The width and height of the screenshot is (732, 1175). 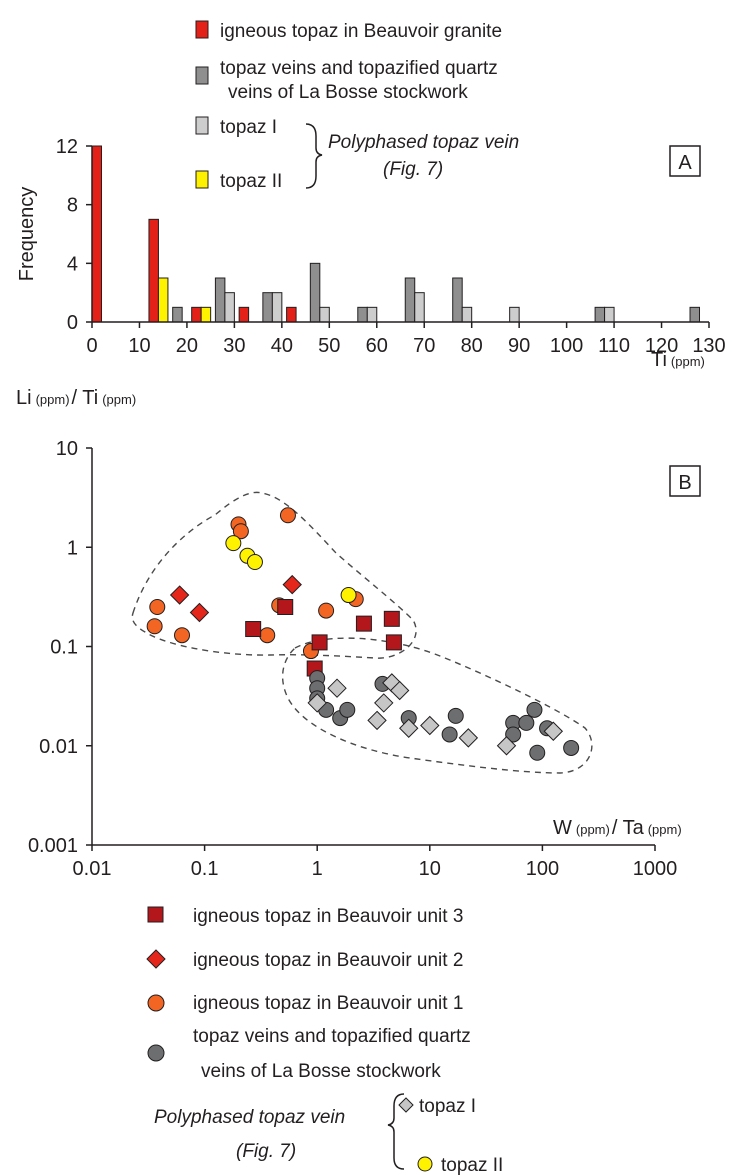 What do you see at coordinates (328, 1003) in the screenshot?
I see `legend-label-unit-1: igneous topaz in Beauvoir unit 1` at bounding box center [328, 1003].